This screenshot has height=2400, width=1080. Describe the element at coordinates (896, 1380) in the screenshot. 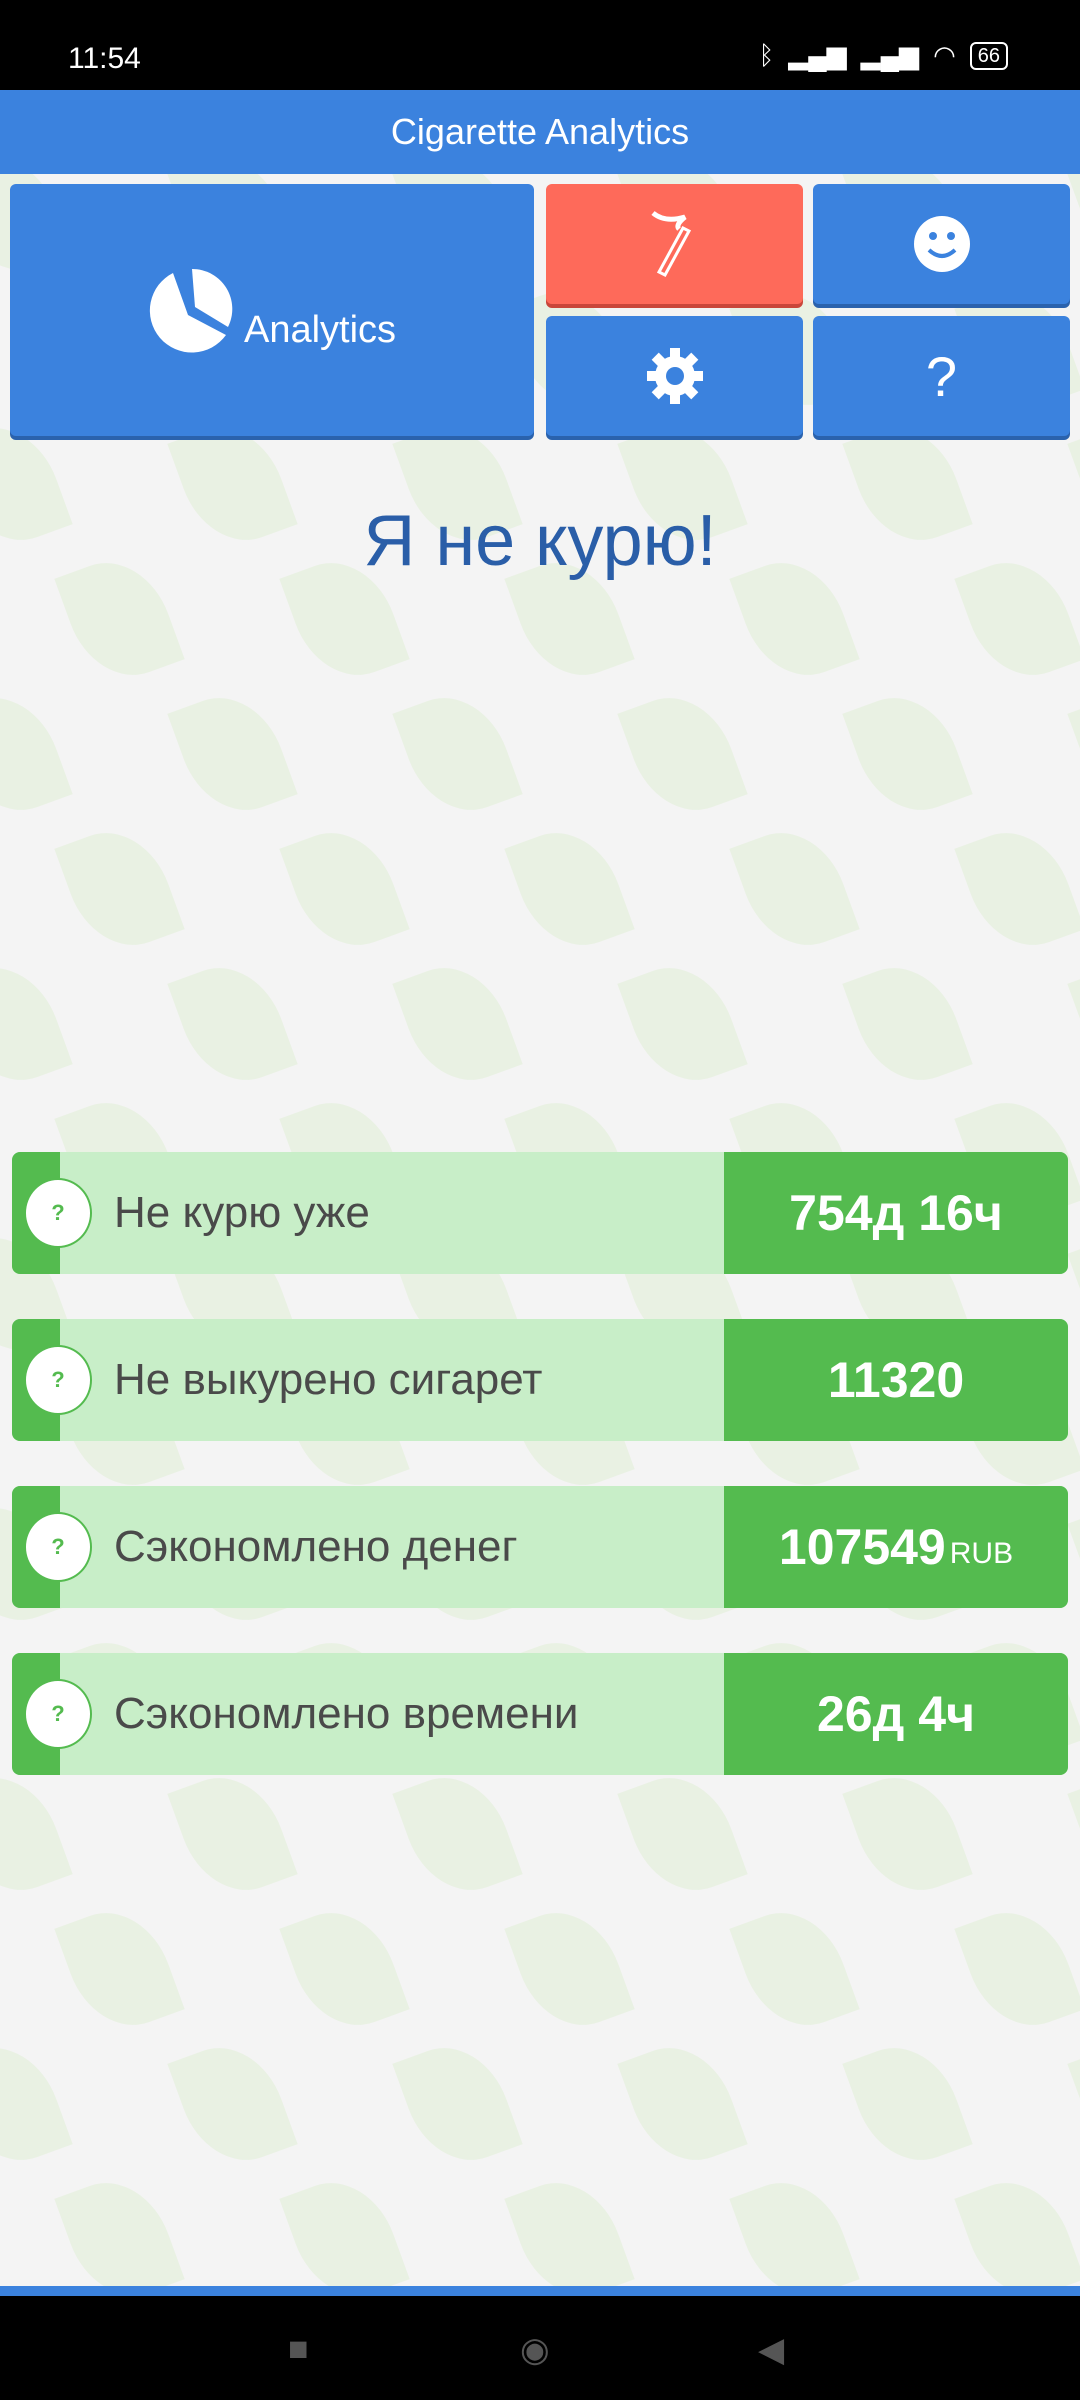

I see `stat-value: 11320` at that location.